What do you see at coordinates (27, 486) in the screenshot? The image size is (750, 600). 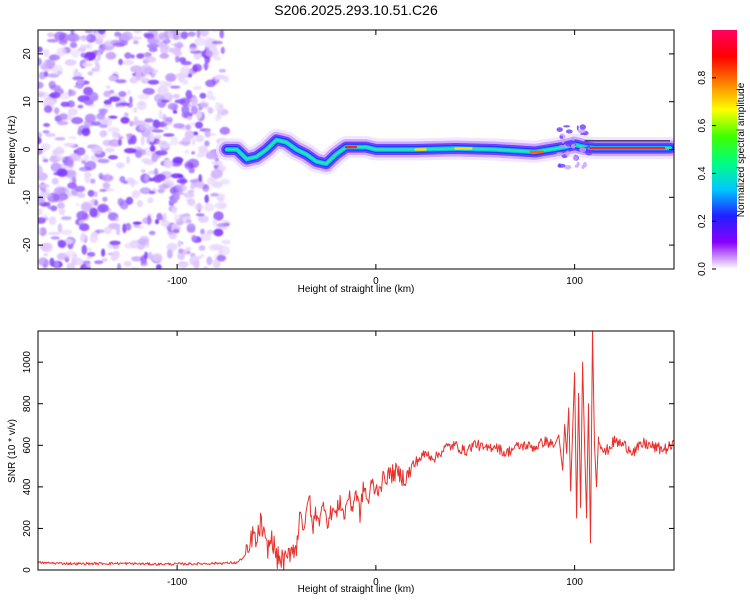 I see `y-tick-label: 400` at bounding box center [27, 486].